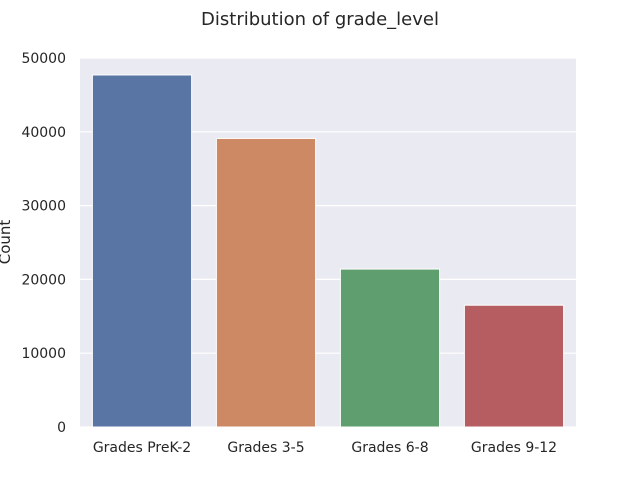  Describe the element at coordinates (142, 448) in the screenshot. I see `x-tick-label: Grades PreK-2` at that location.